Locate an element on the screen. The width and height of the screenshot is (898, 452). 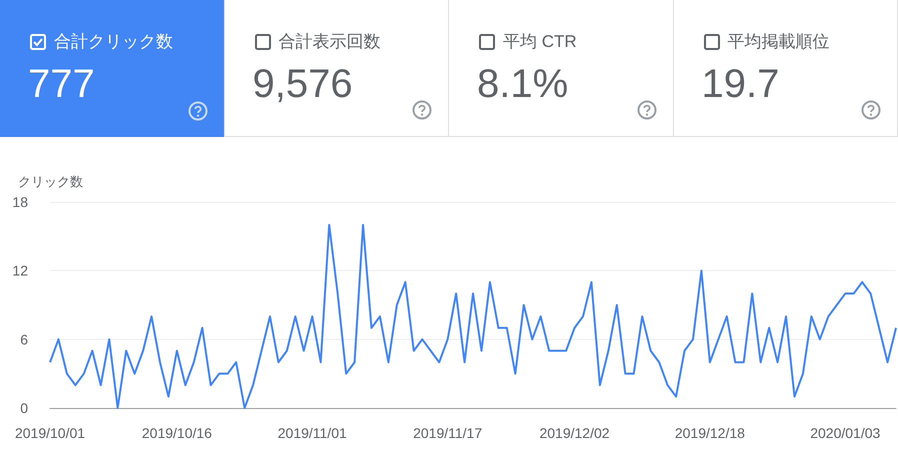
x-tick-label: 2019/10/16 is located at coordinates (177, 433).